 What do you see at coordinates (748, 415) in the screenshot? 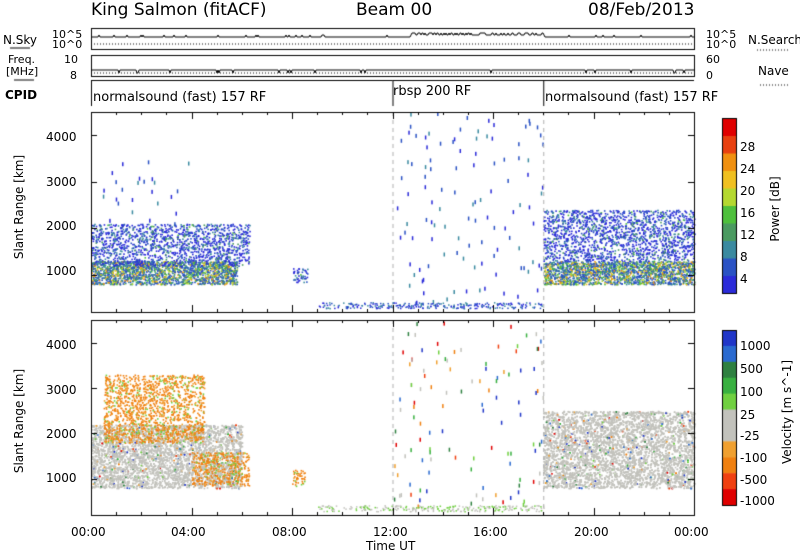
I see `velocity-colorbar-tick: 25` at bounding box center [748, 415].